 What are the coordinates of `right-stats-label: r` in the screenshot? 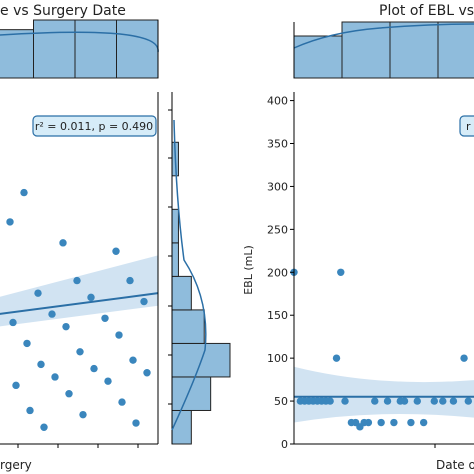 It's located at (468, 126).